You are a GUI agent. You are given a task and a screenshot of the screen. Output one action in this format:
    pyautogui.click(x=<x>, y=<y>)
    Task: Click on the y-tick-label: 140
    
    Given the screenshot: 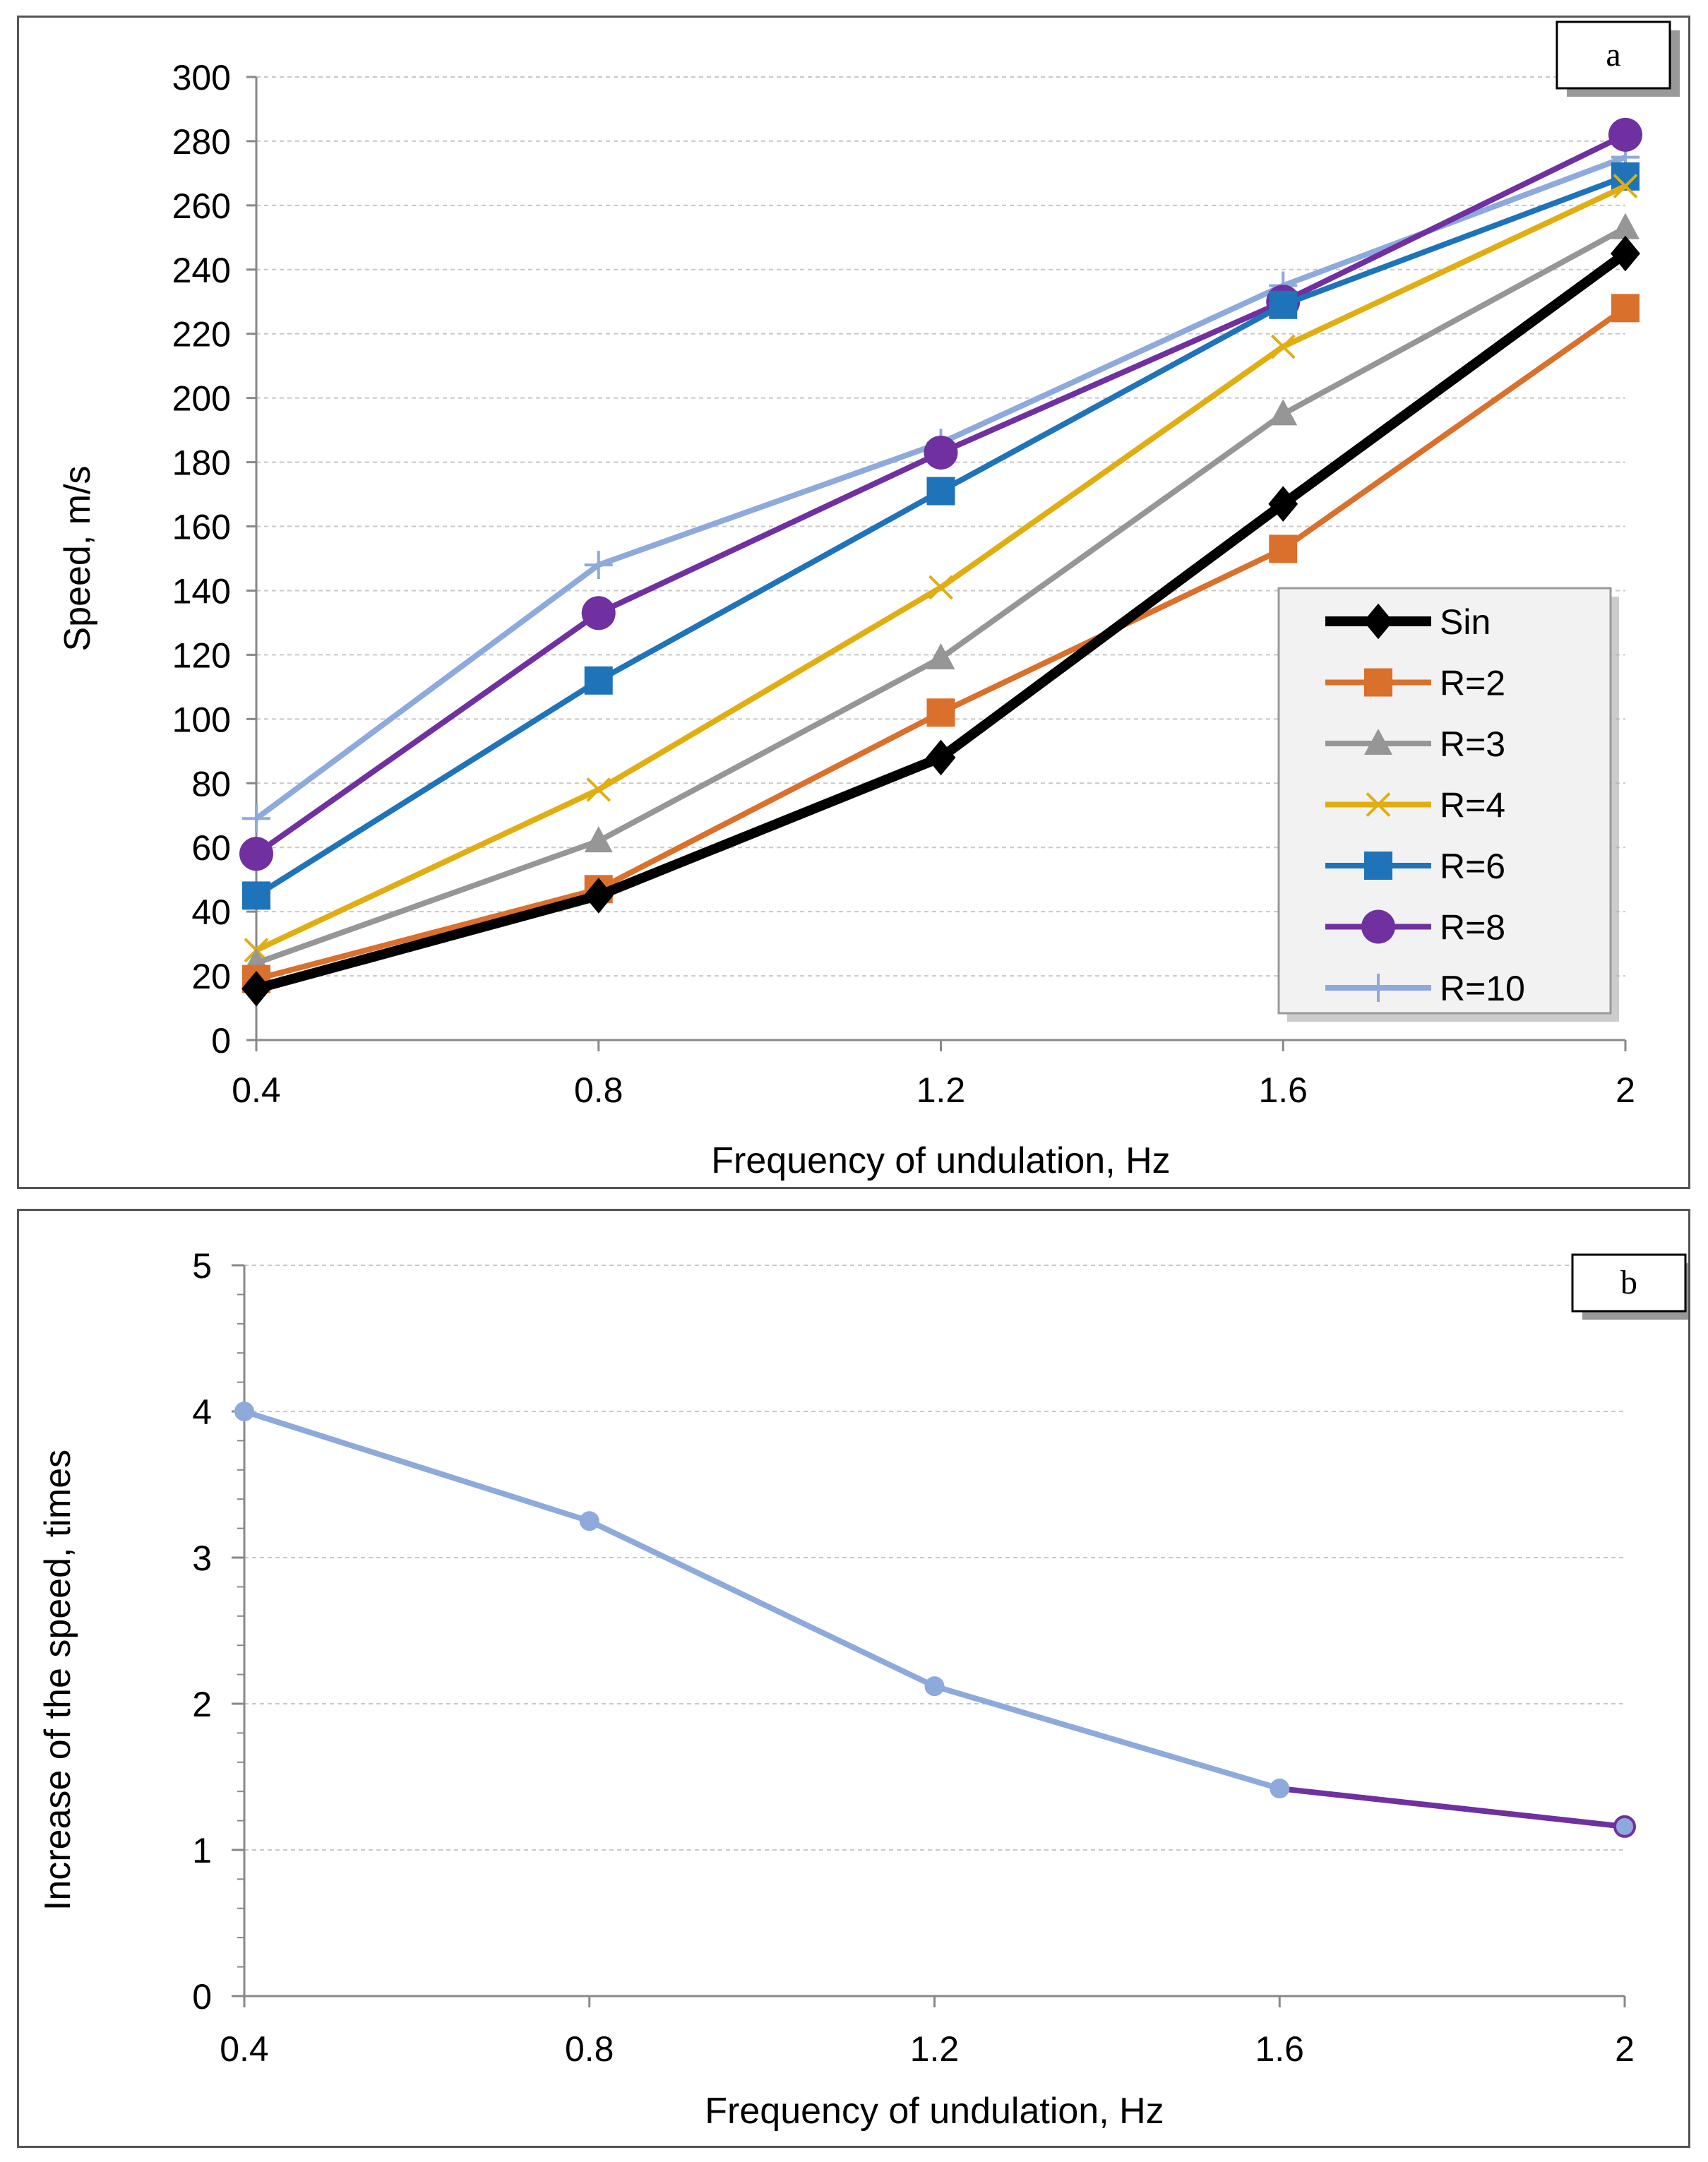 What is the action you would take?
    pyautogui.click(x=201, y=591)
    